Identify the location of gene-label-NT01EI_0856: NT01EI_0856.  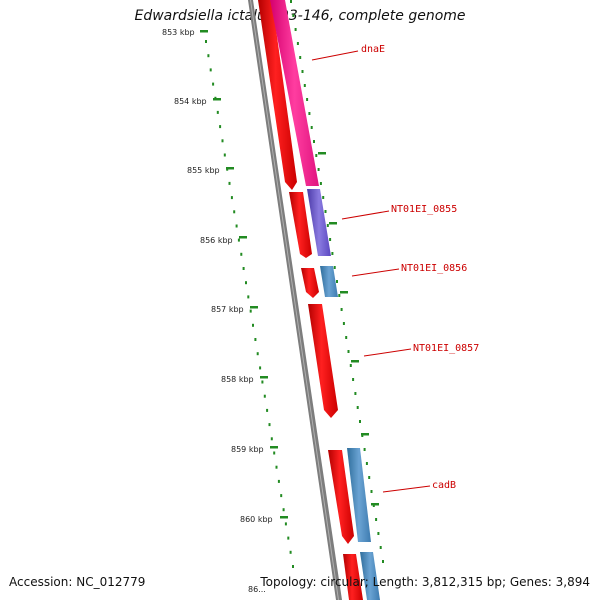
(434, 268).